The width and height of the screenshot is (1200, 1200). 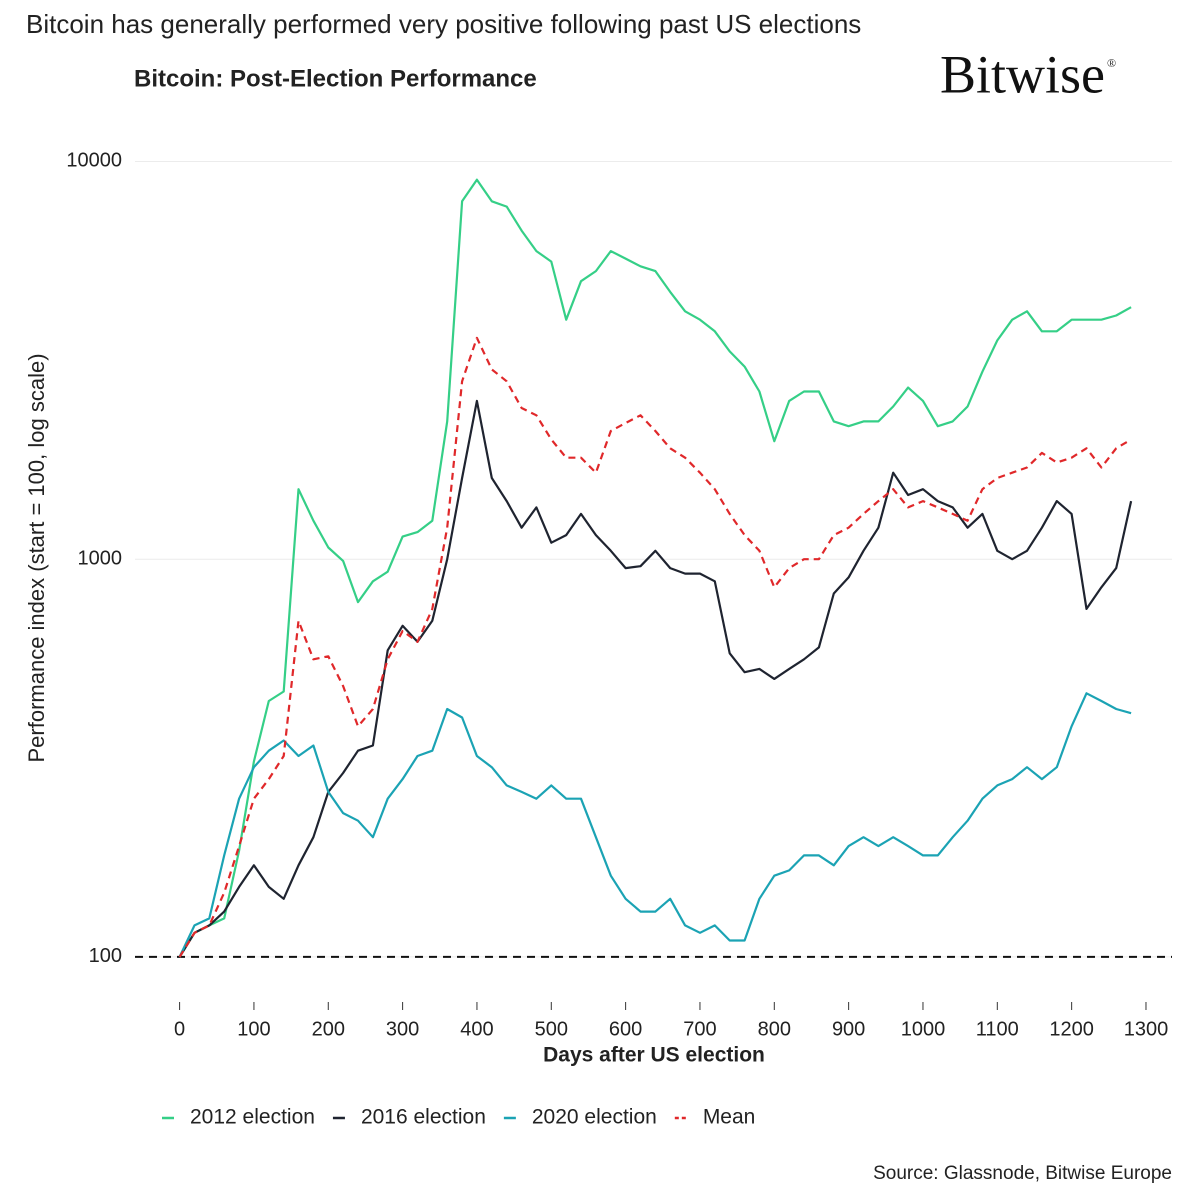 I want to click on x-tick-label: 700, so click(x=699, y=1029).